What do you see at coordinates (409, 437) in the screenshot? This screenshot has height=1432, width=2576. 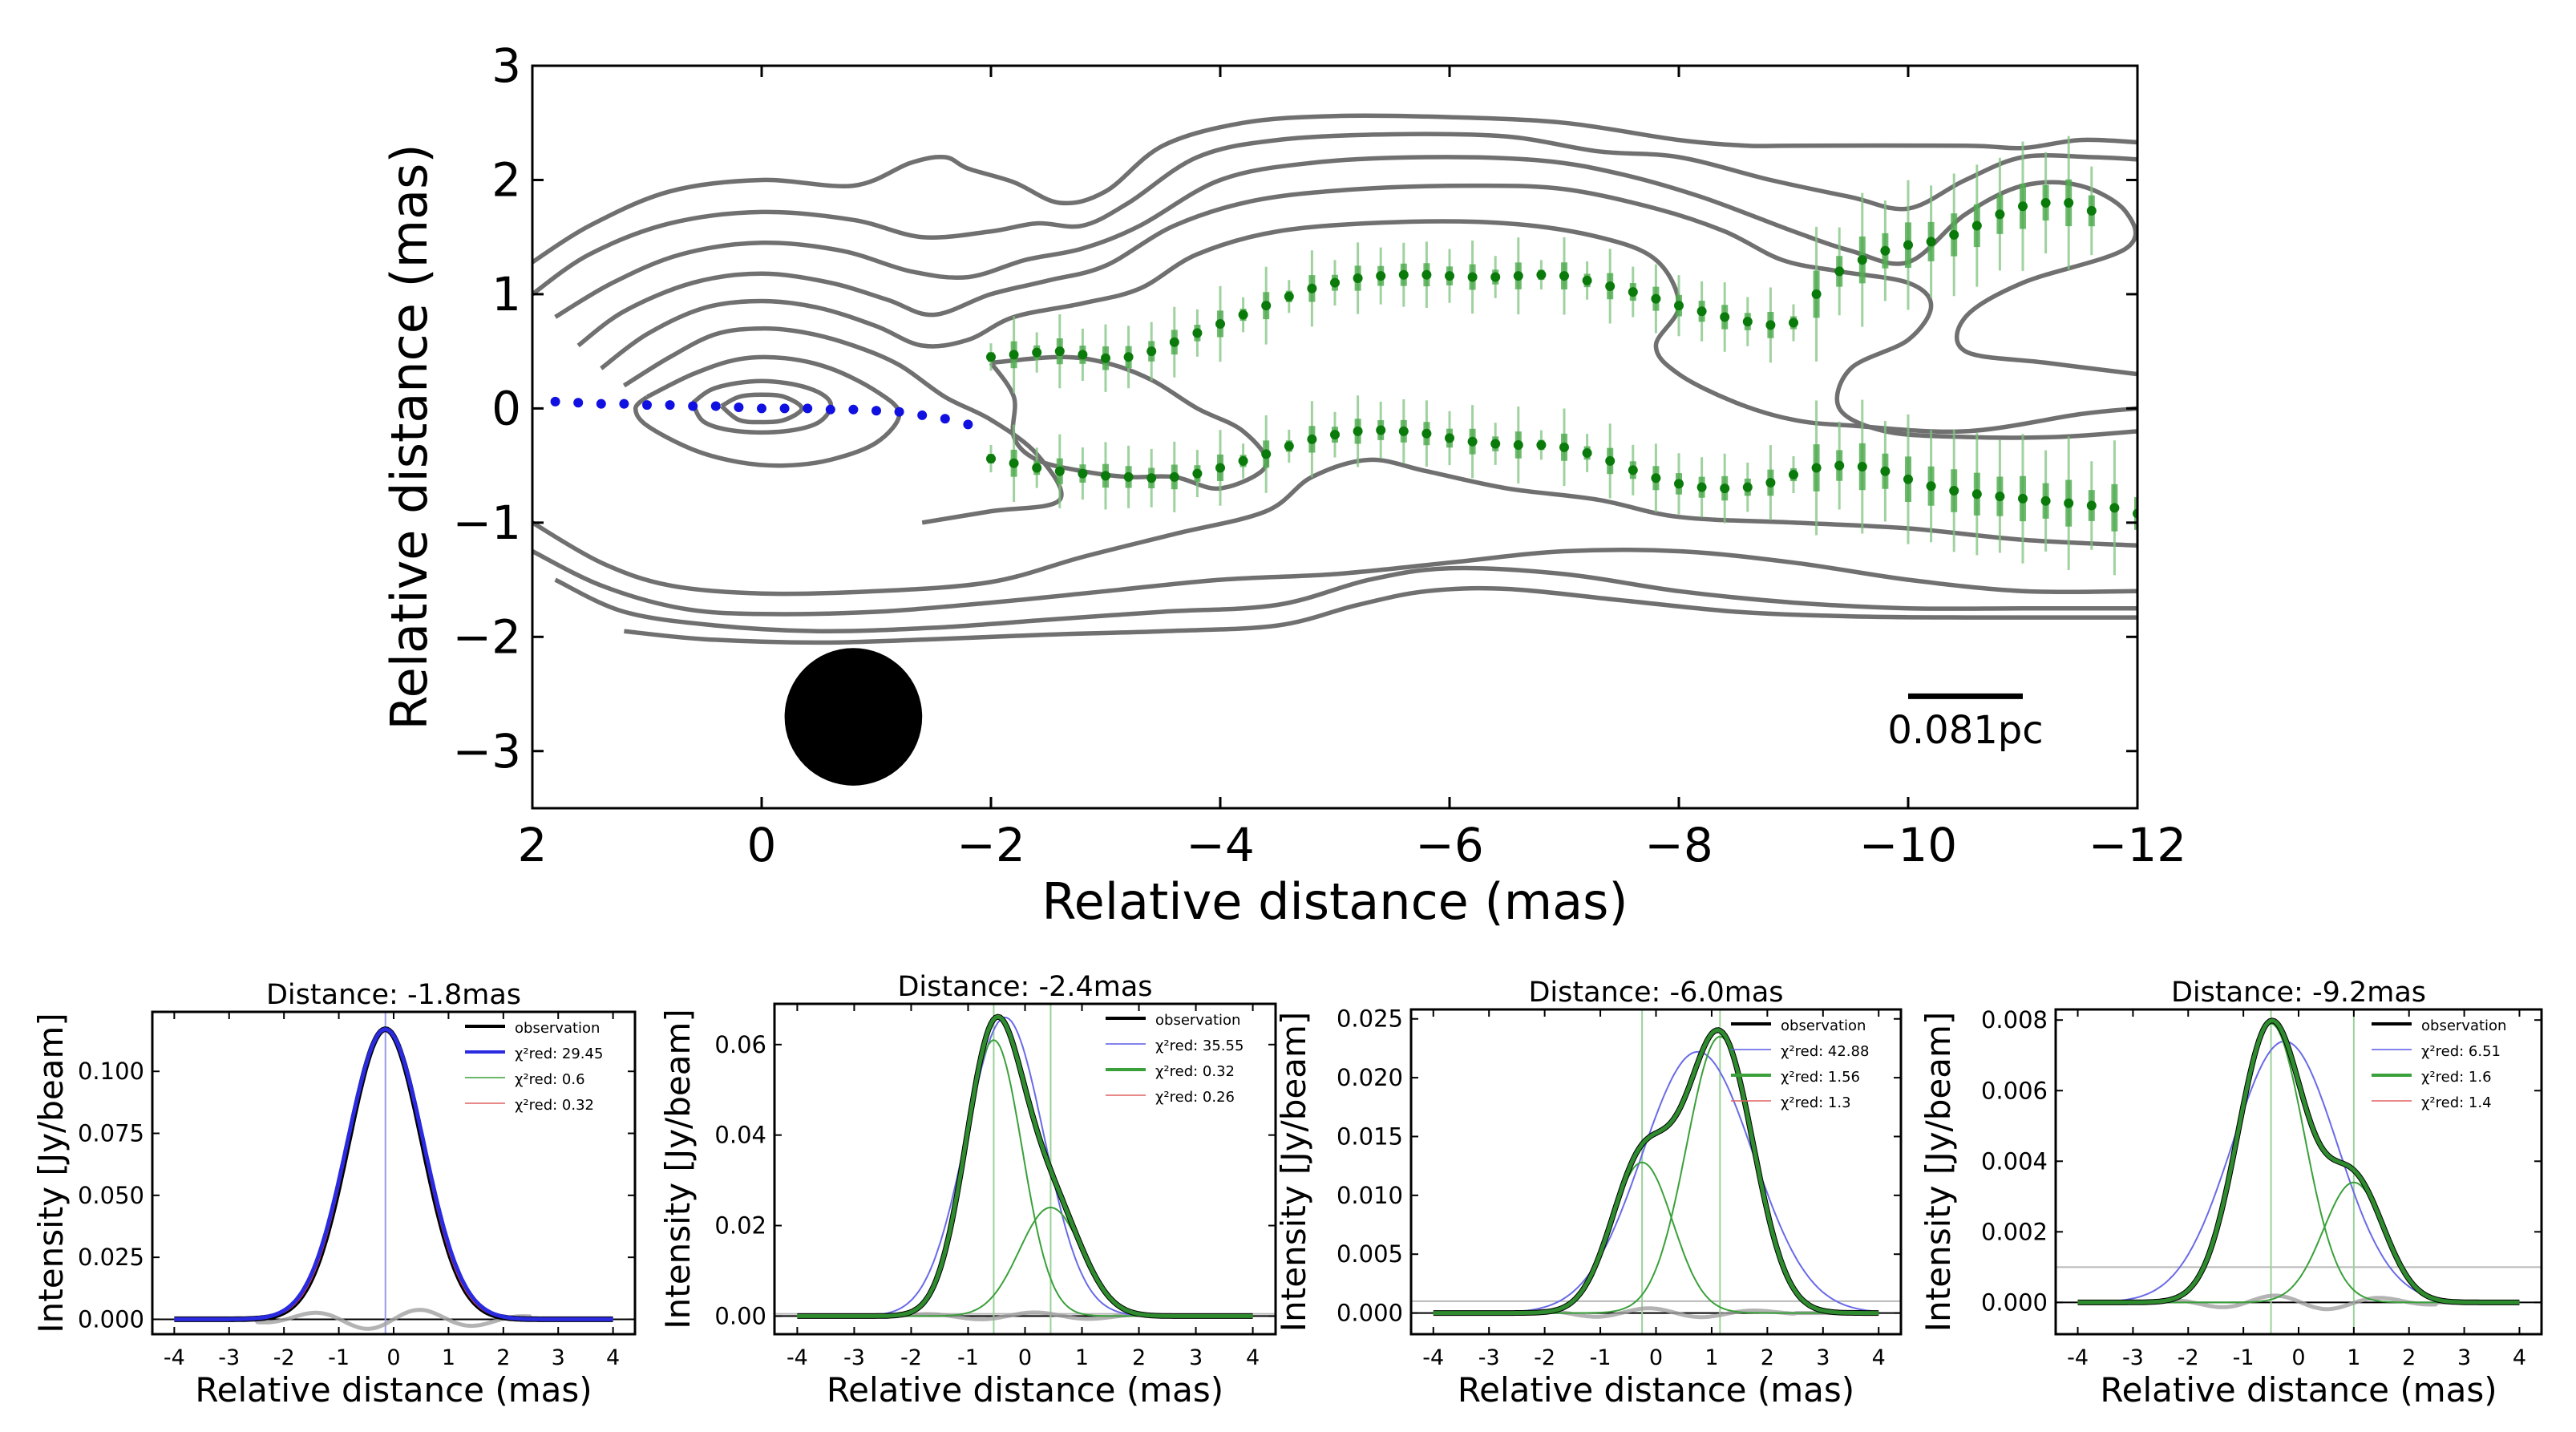 I see `map-y-axis-label: Relative distance (mas)` at bounding box center [409, 437].